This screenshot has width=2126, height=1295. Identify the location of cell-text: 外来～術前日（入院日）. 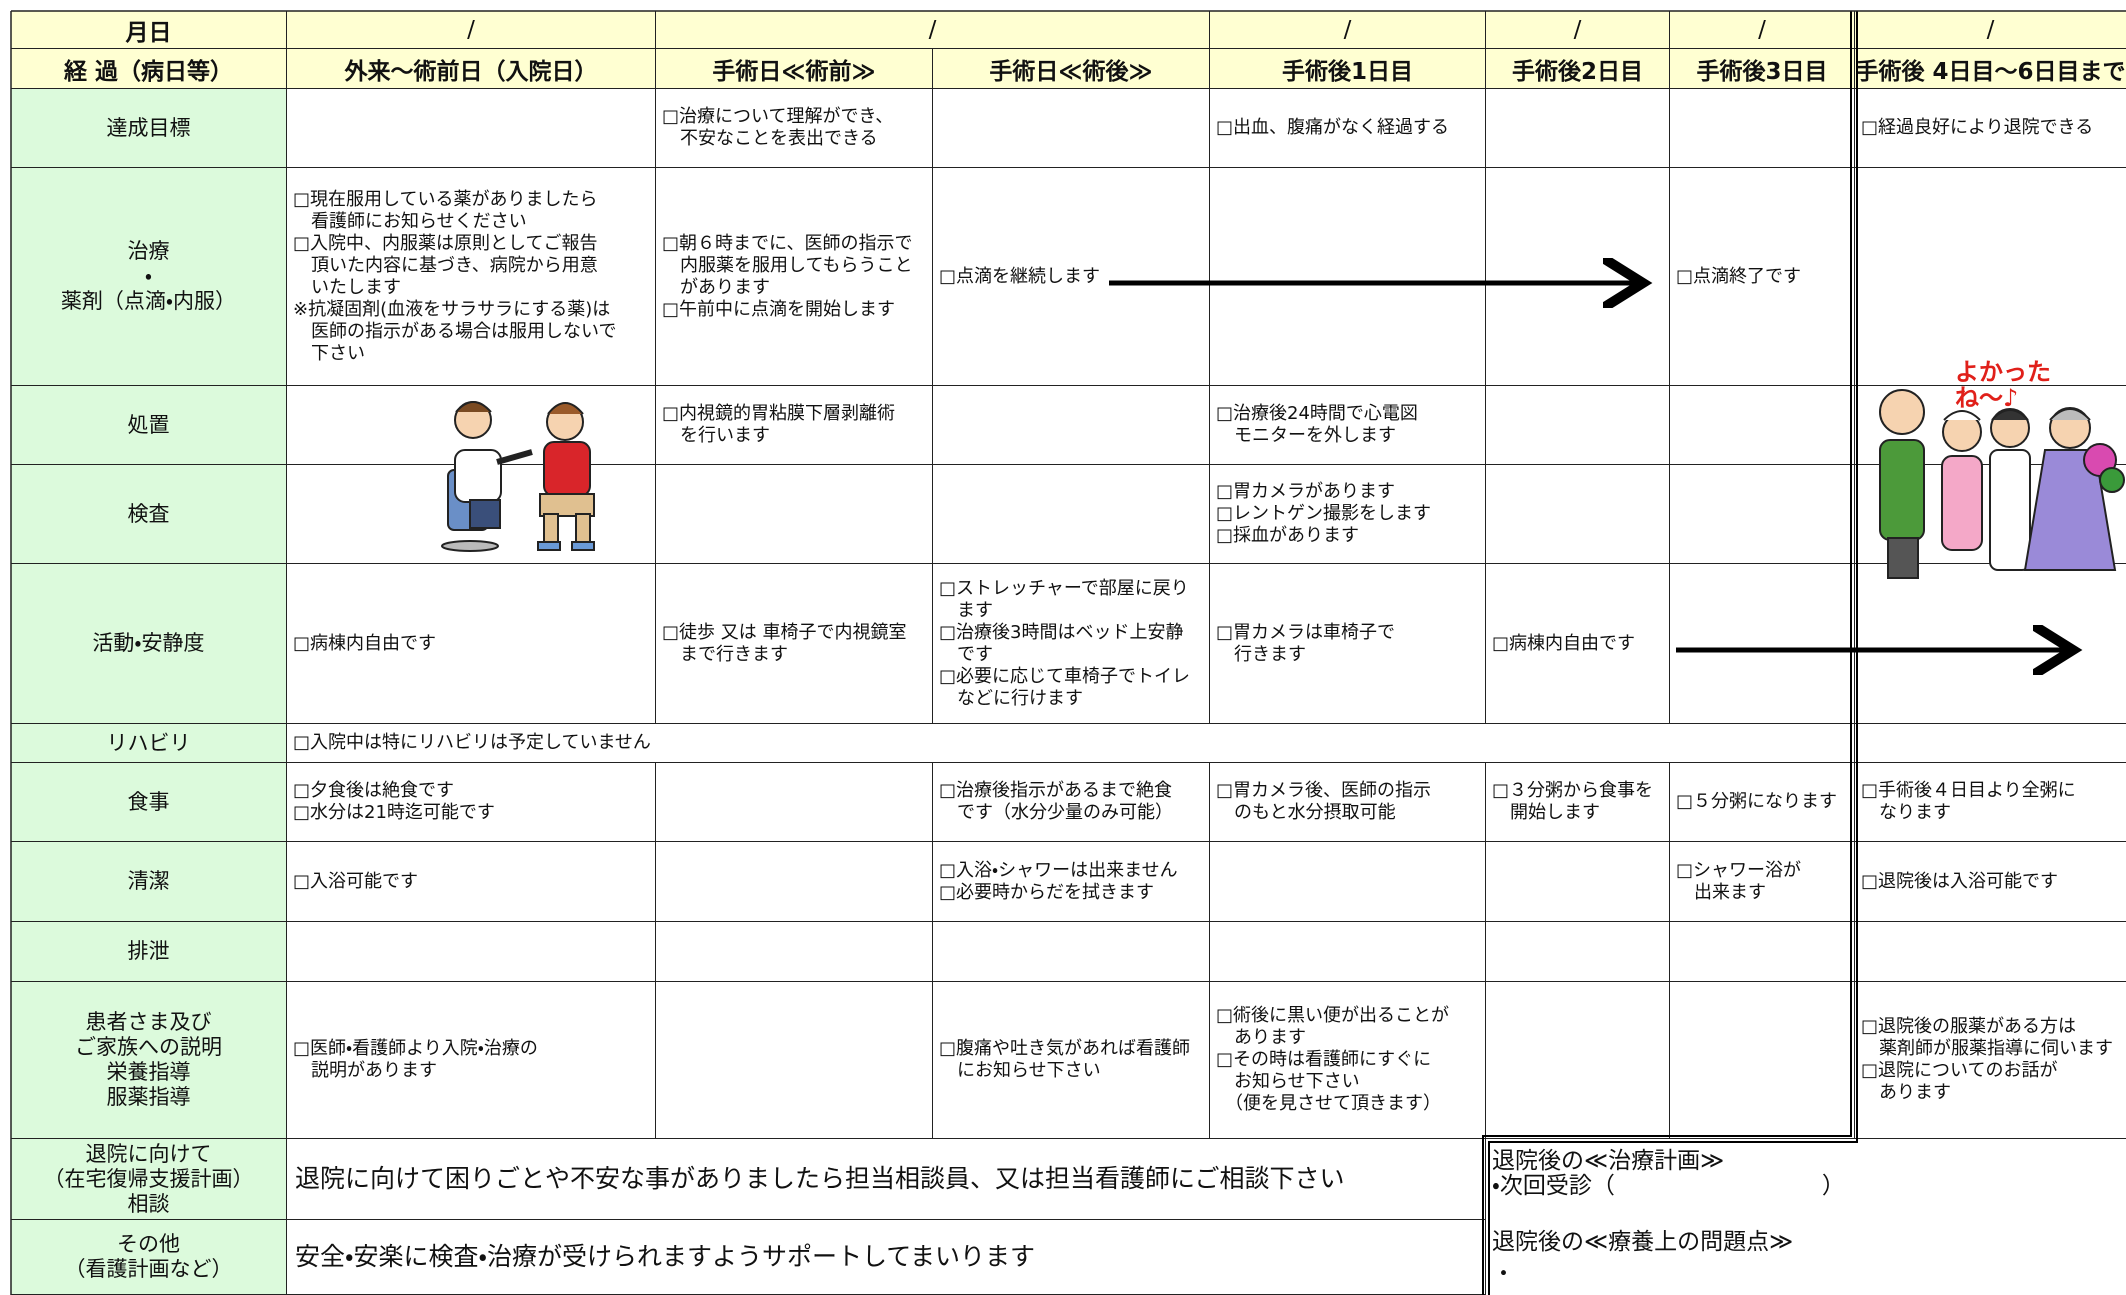
(471, 71).